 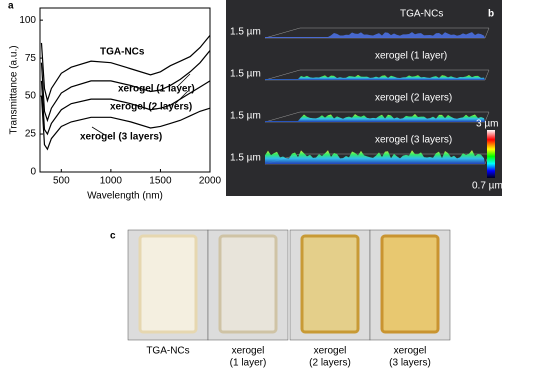 I want to click on afm-sample-label: TGA-NCs, so click(x=421, y=14).